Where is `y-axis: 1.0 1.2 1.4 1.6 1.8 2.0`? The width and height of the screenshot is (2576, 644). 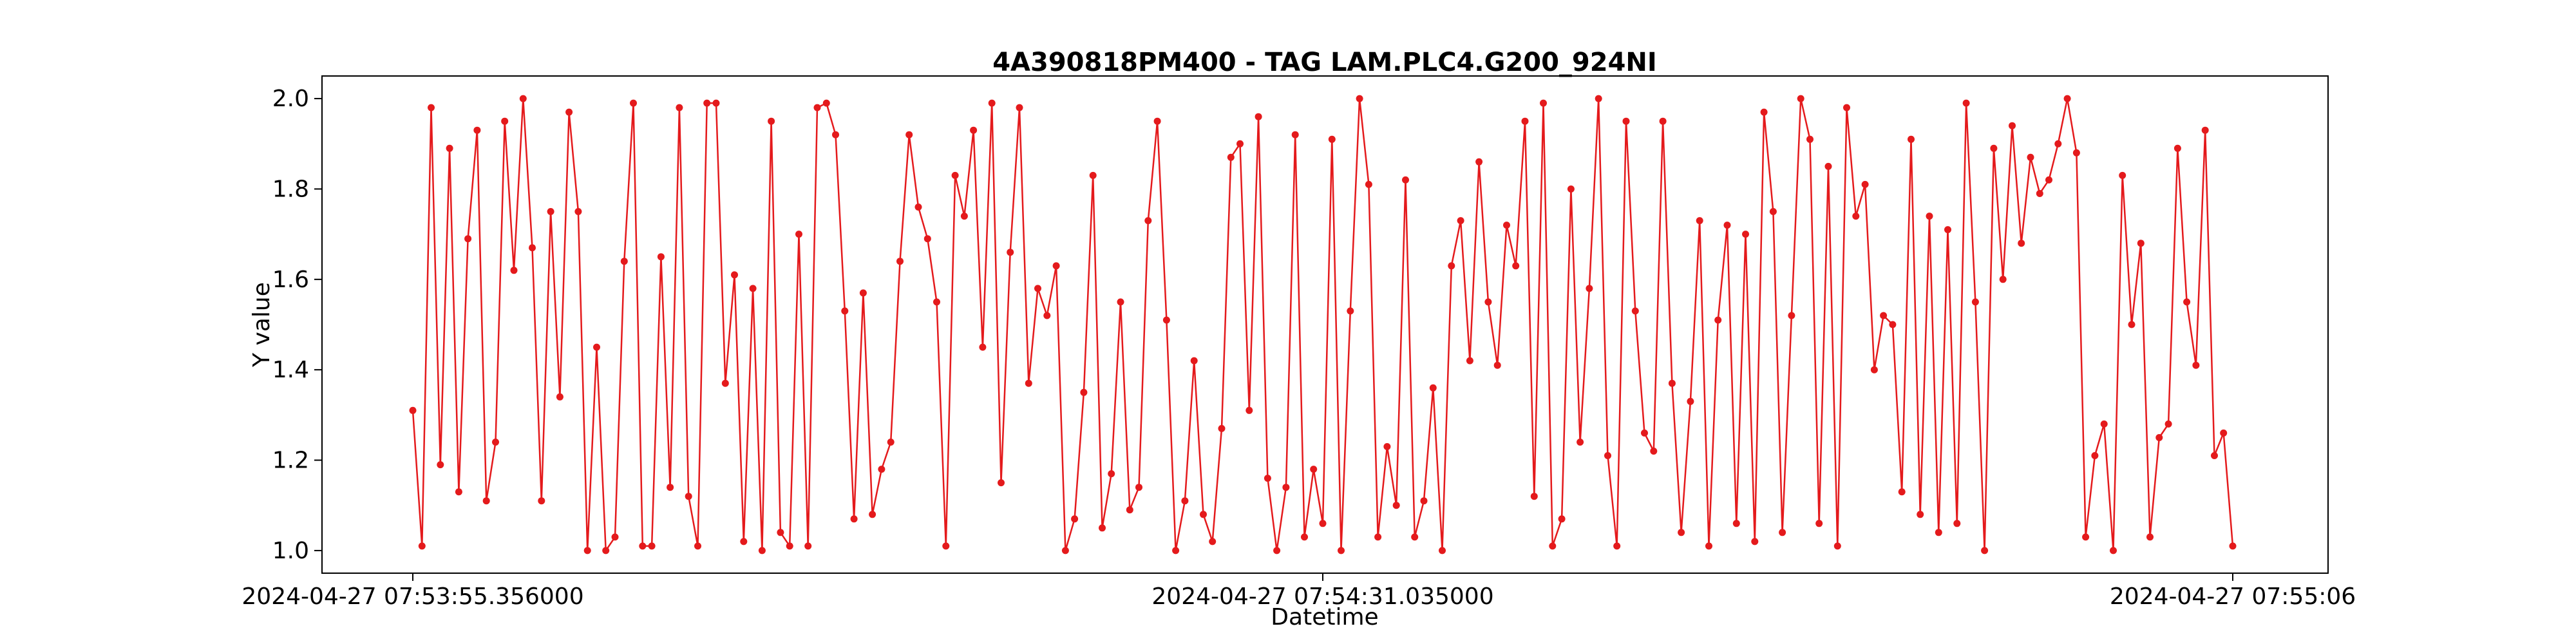
y-axis: 1.0 1.2 1.4 1.6 1.8 2.0 is located at coordinates (297, 325).